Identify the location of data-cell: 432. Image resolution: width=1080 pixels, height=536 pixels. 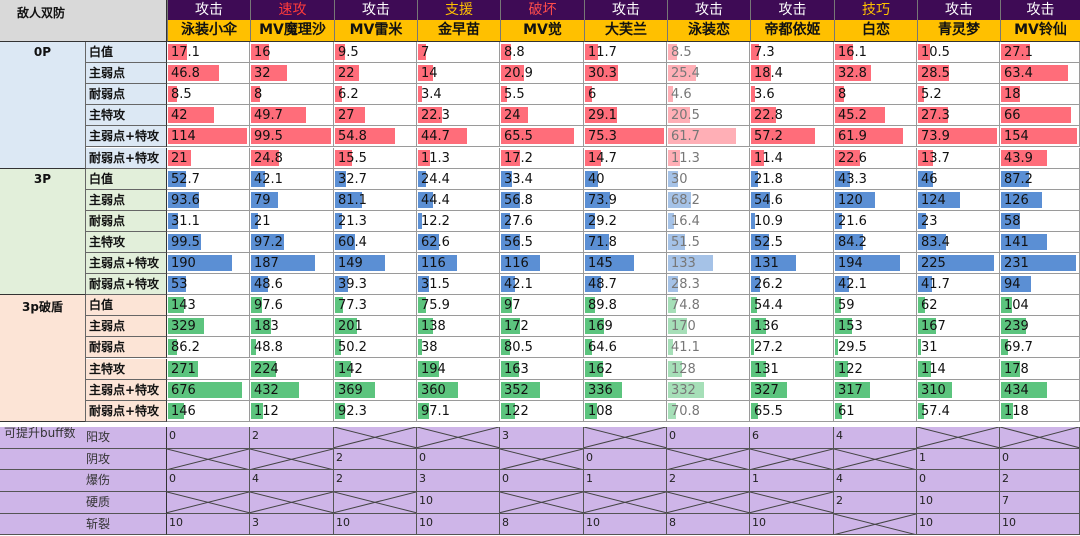
(292, 390).